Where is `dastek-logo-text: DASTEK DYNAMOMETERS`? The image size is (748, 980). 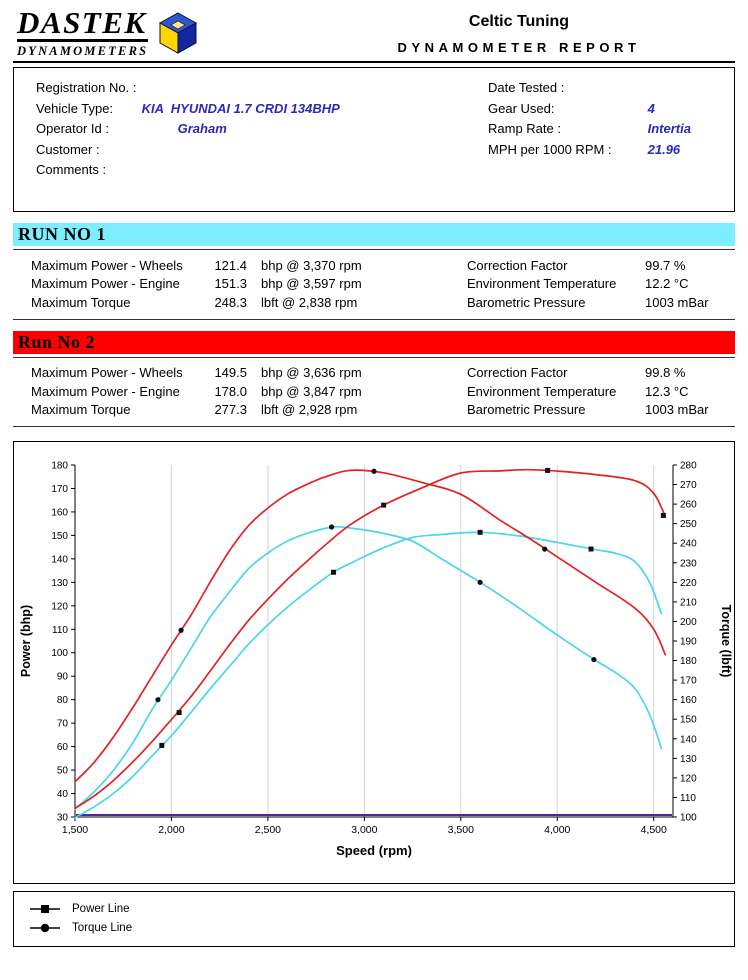 dastek-logo-text: DASTEK DYNAMOMETERS is located at coordinates (83, 33).